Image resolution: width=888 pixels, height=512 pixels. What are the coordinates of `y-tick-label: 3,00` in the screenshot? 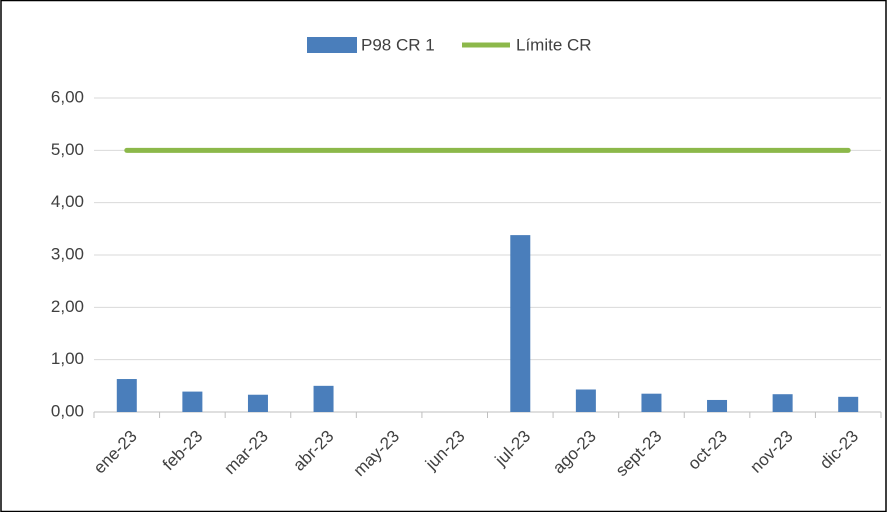 It's located at (67, 253).